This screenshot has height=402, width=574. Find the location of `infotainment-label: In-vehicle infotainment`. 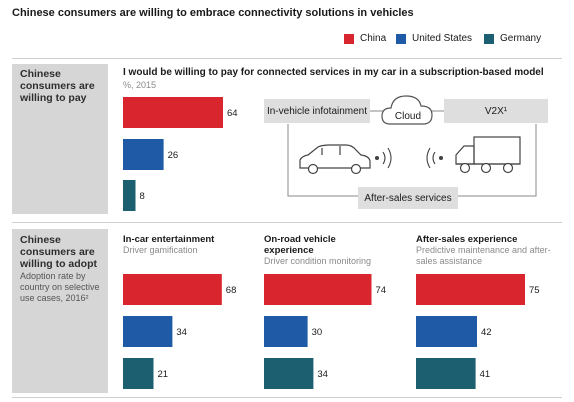

infotainment-label: In-vehicle infotainment is located at coordinates (317, 111).